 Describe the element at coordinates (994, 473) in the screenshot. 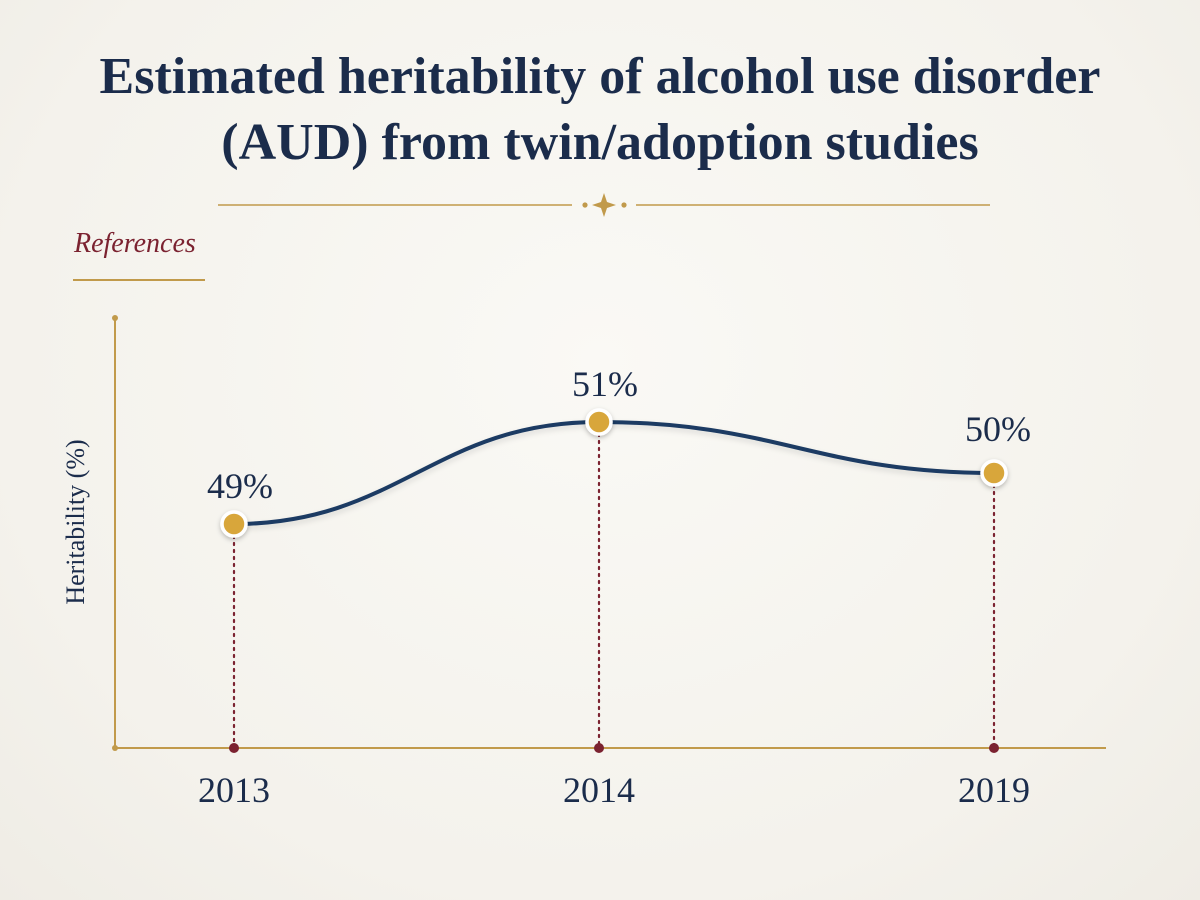

I see `data-point-2019` at that location.